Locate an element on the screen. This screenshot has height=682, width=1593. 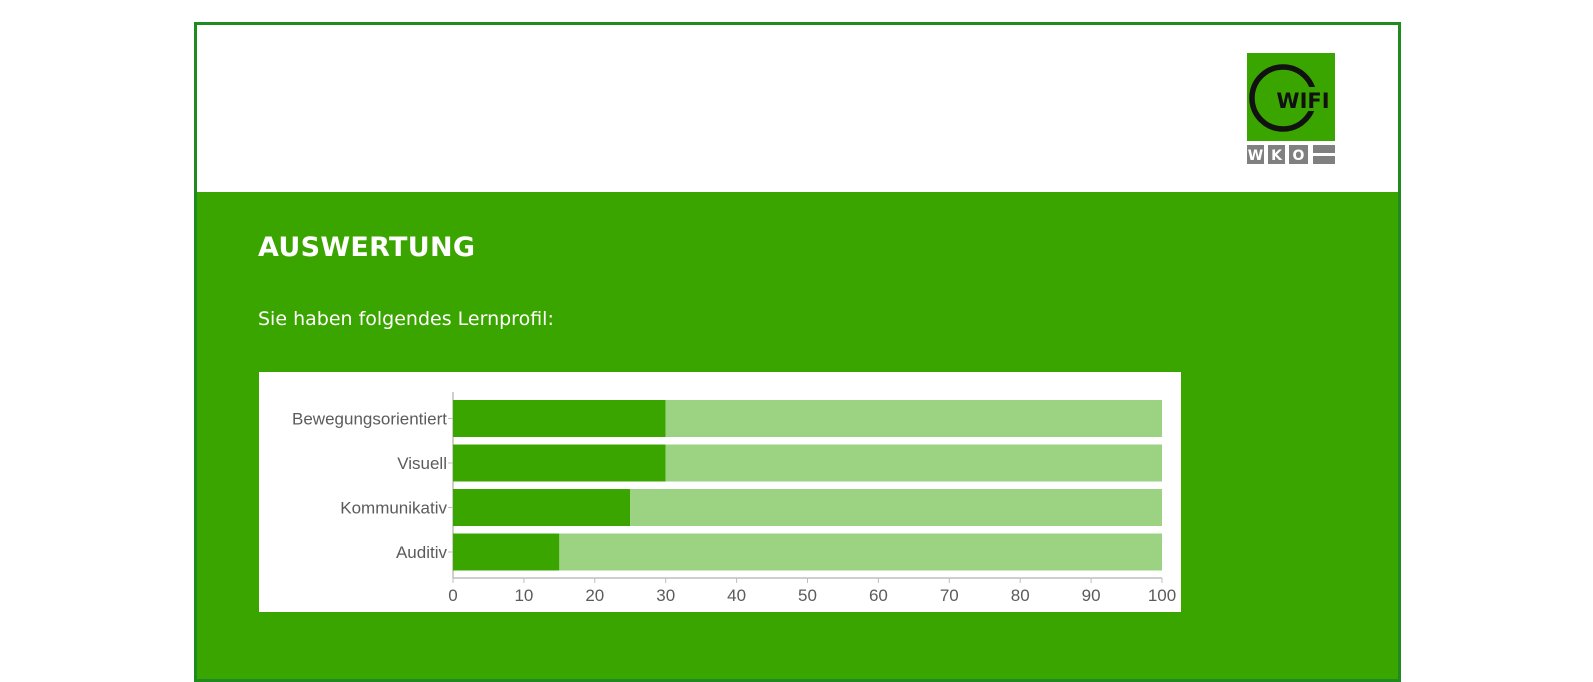
x-tick-label: 30 is located at coordinates (665, 595).